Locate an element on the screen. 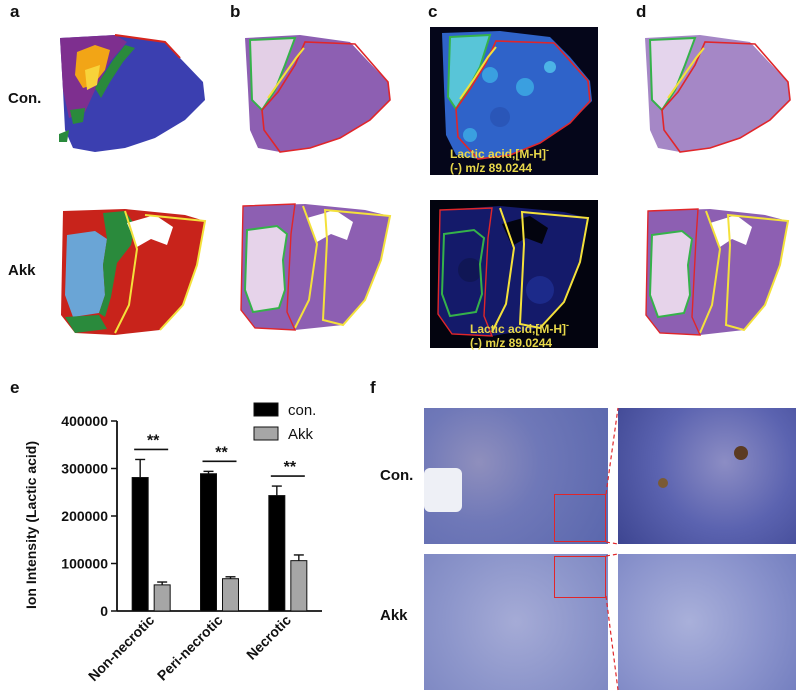 Image resolution: width=800 pixels, height=698 pixels. micro-label-con: Con. is located at coordinates (397, 475).